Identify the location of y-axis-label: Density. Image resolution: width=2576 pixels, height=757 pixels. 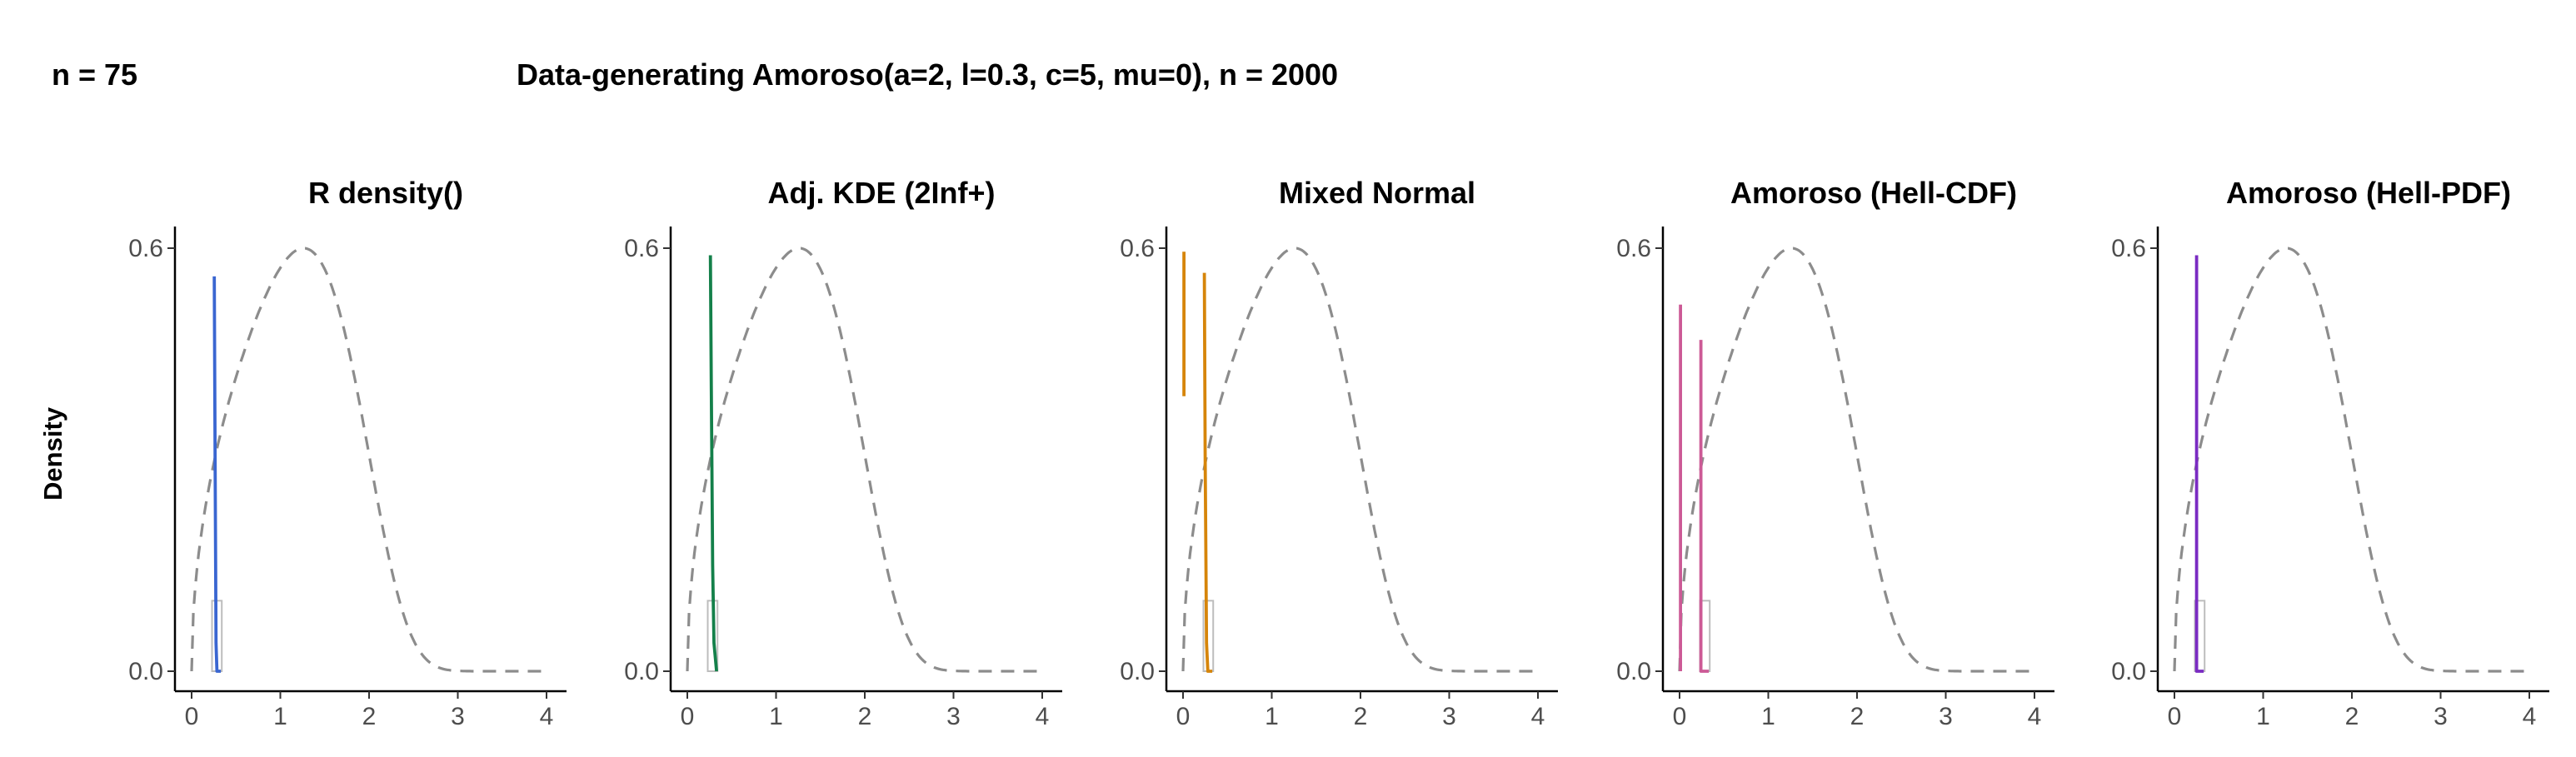
(52, 453).